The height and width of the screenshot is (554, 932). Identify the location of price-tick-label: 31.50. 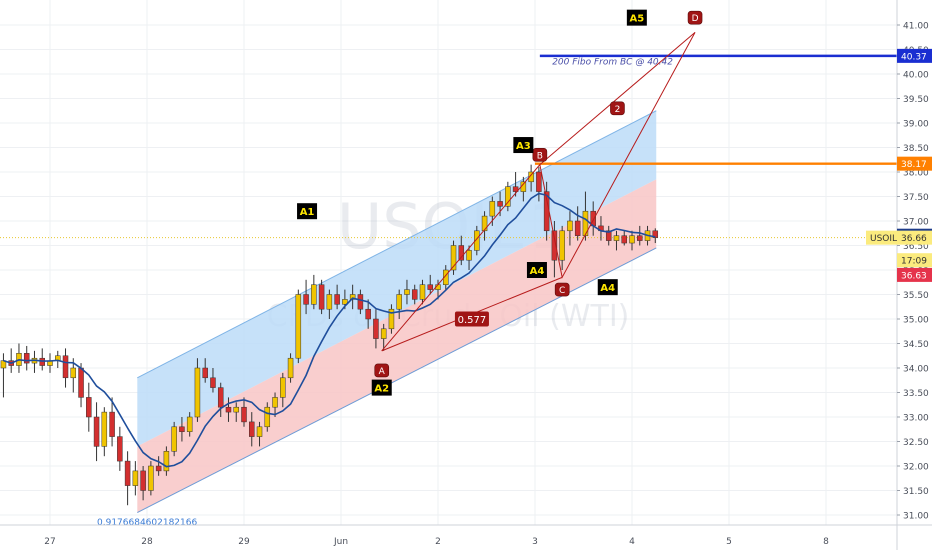
(916, 492).